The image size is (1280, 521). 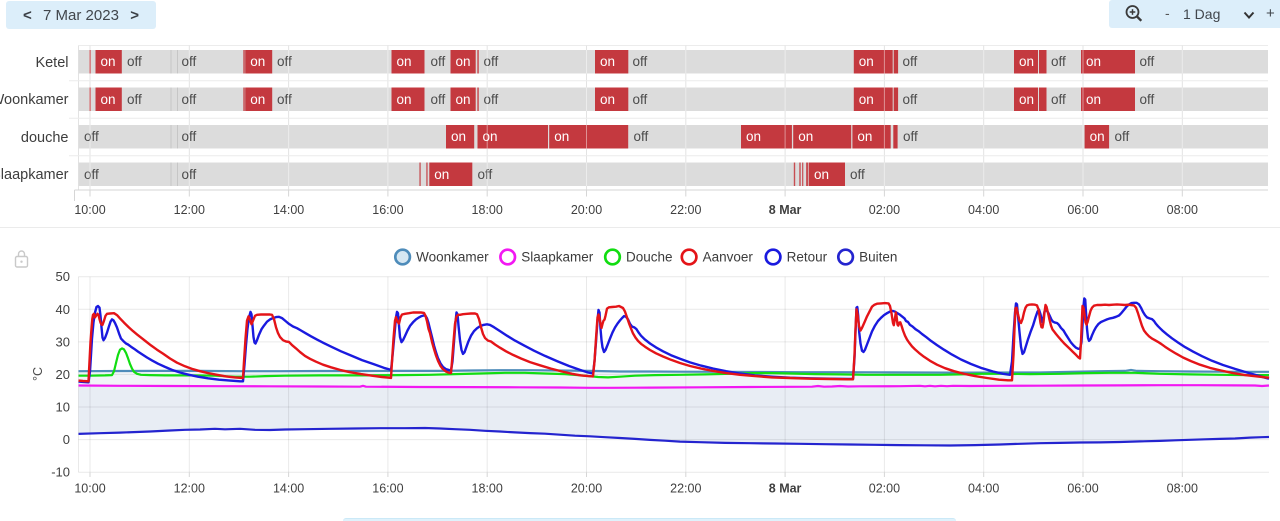 What do you see at coordinates (60, 472) in the screenshot?
I see `svg-text: -10` at bounding box center [60, 472].